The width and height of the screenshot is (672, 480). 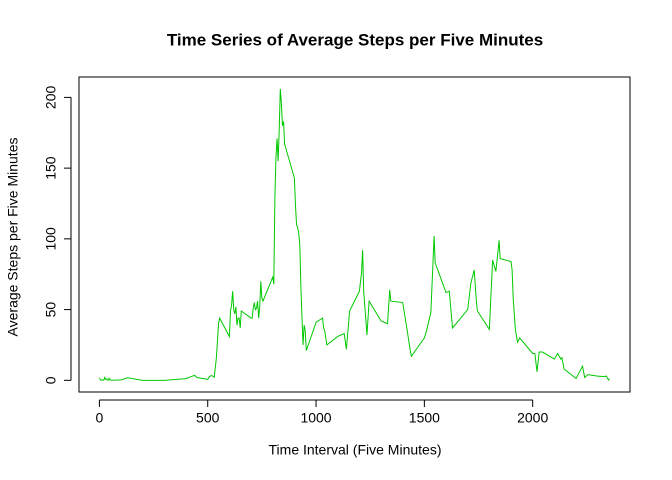 What do you see at coordinates (51, 168) in the screenshot?
I see `y-tick-label: 150` at bounding box center [51, 168].